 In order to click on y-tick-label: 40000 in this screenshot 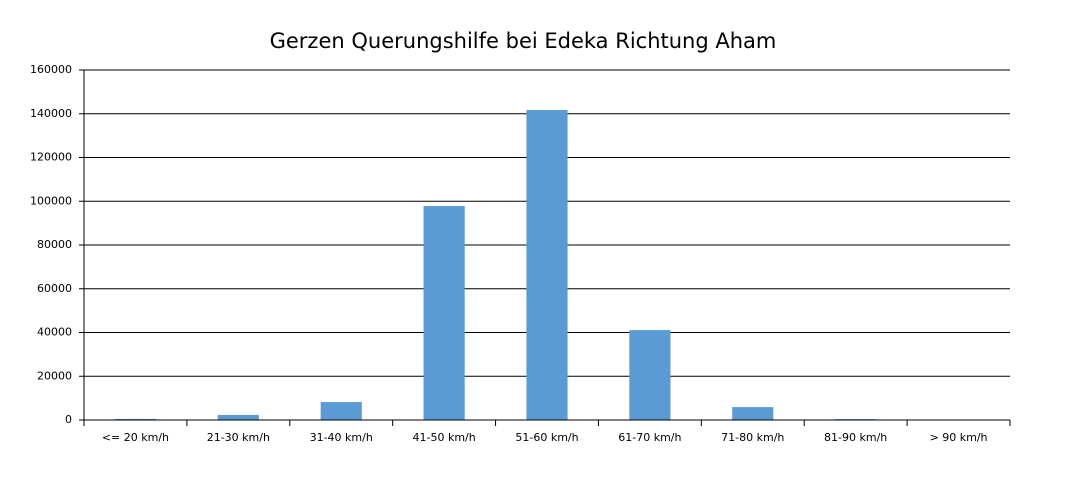, I will do `click(54, 332)`.